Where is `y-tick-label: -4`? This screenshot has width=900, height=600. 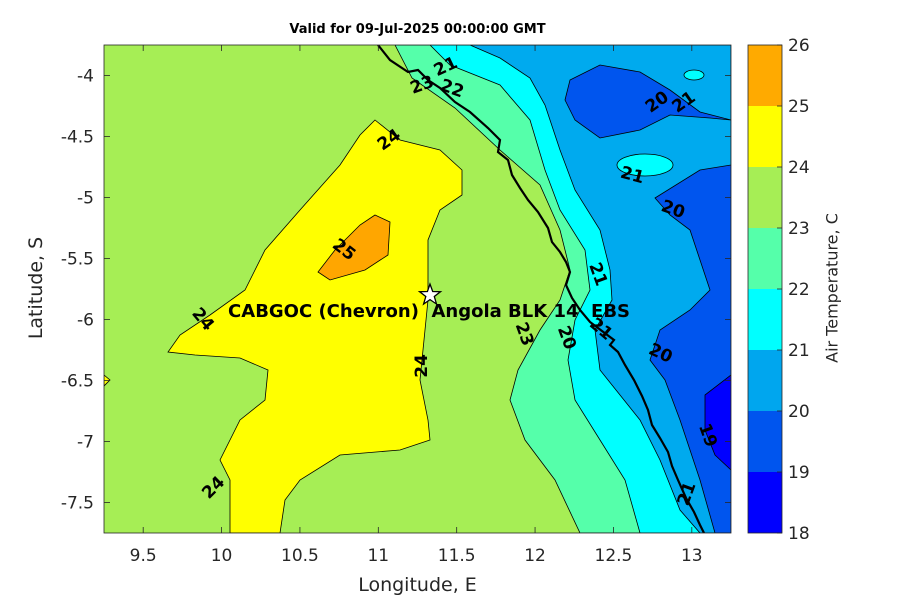
y-tick-label: -4 is located at coordinates (85, 77).